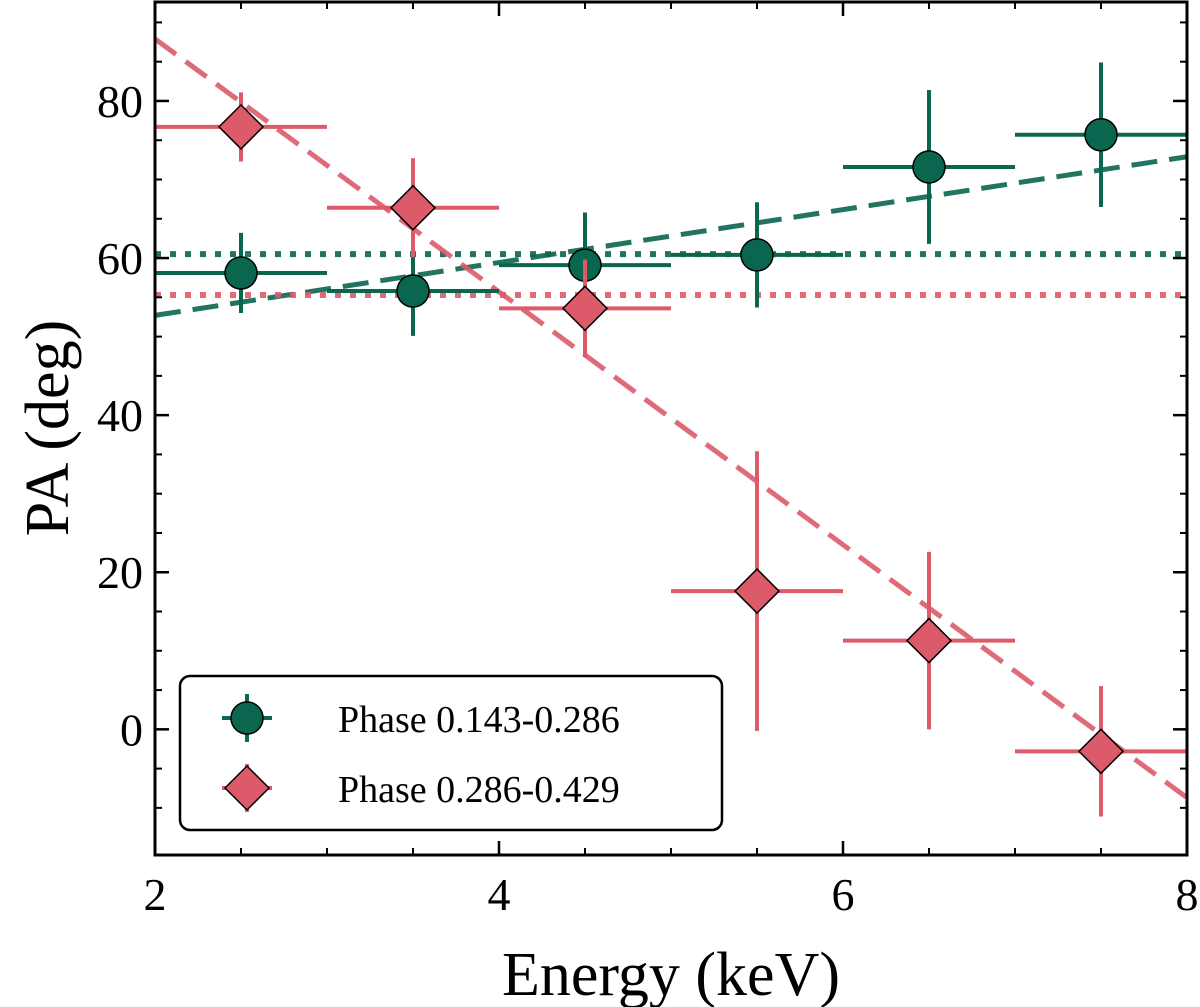  Describe the element at coordinates (48, 428) in the screenshot. I see `y-axis-label: PA (deg)` at that location.